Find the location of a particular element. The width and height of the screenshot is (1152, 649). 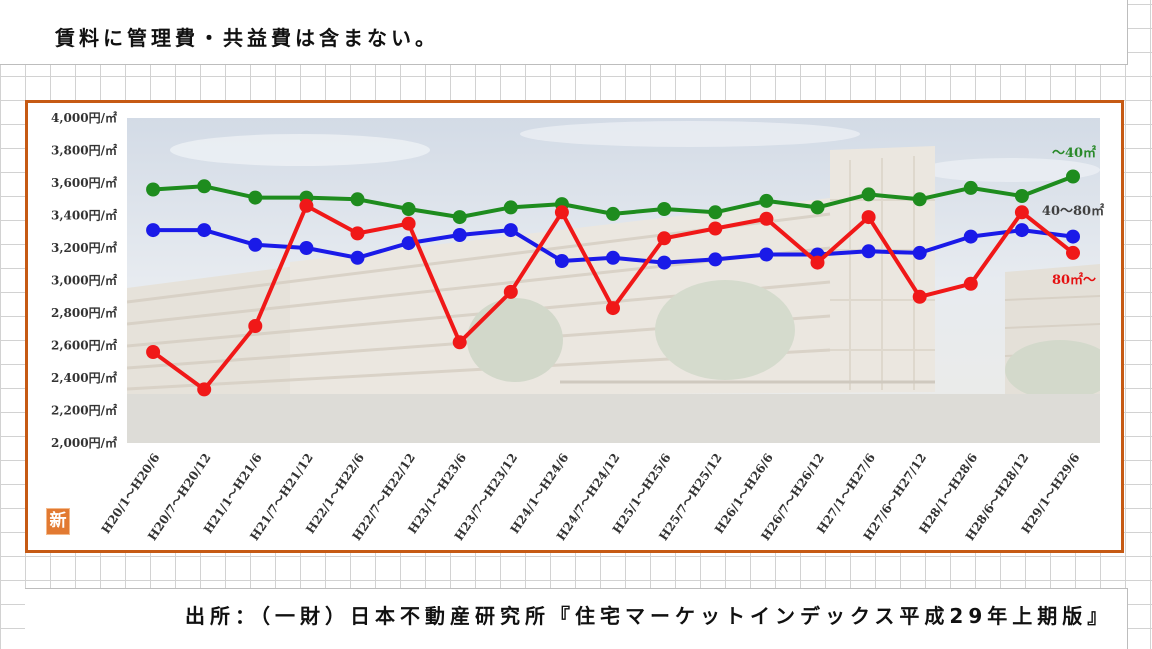

y-tick-label: 3,600円/㎡ is located at coordinates (84, 182).